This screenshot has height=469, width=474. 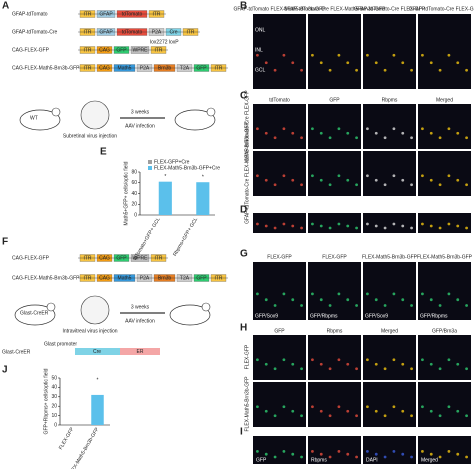 I want to click on label: AAV infection, so click(x=140, y=321).